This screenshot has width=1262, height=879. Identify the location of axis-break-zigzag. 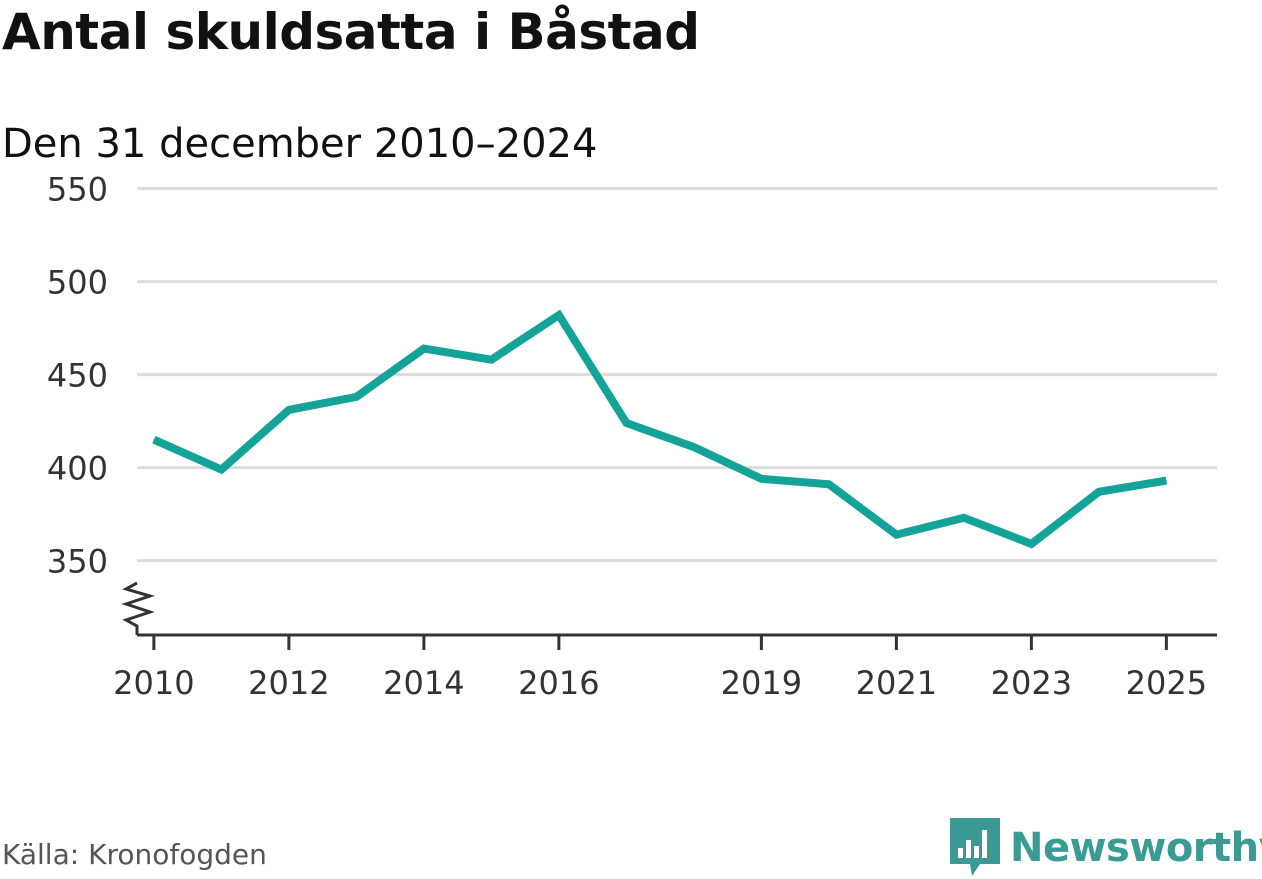
(138, 608).